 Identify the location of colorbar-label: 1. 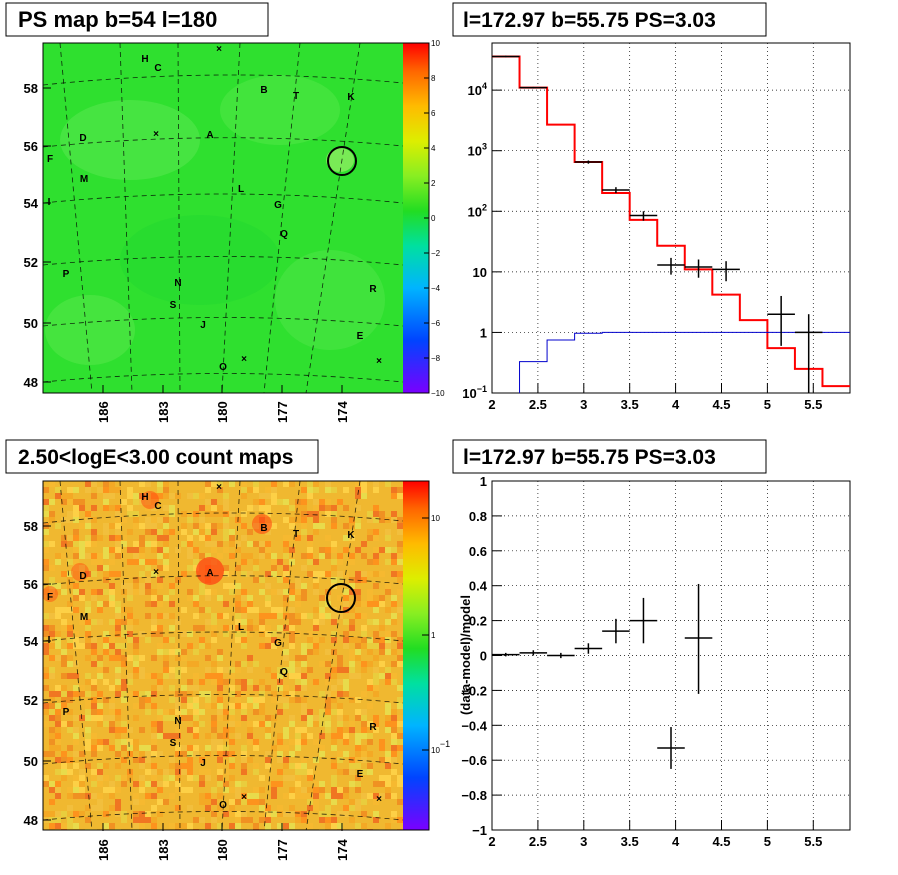
(433, 635).